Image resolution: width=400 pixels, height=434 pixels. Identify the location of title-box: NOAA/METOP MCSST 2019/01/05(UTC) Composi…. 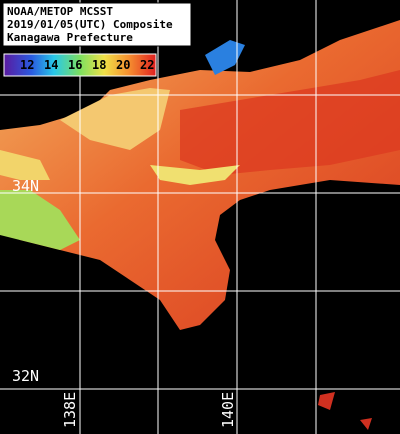
(97, 24).